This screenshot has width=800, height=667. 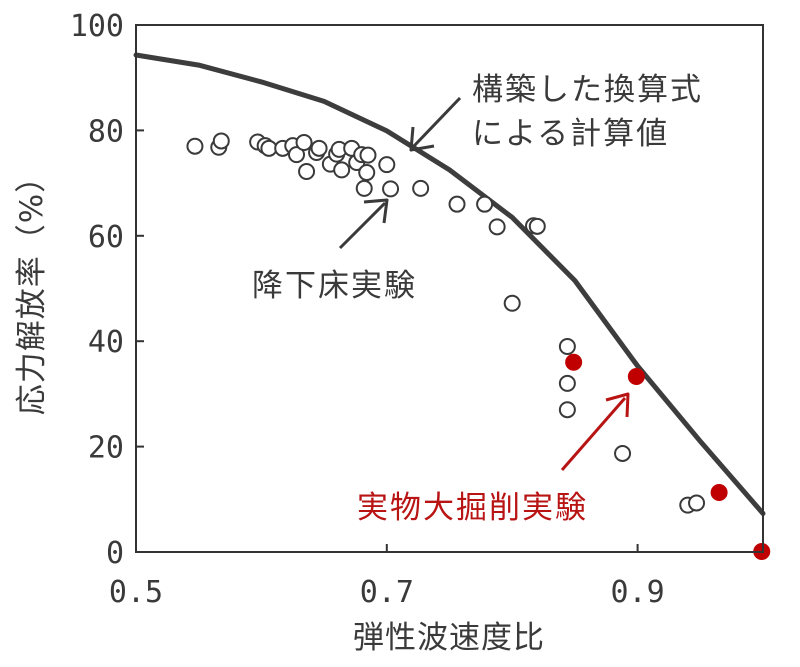 I want to click on field-annotation-label: 実物大掘削実験, so click(x=472, y=508).